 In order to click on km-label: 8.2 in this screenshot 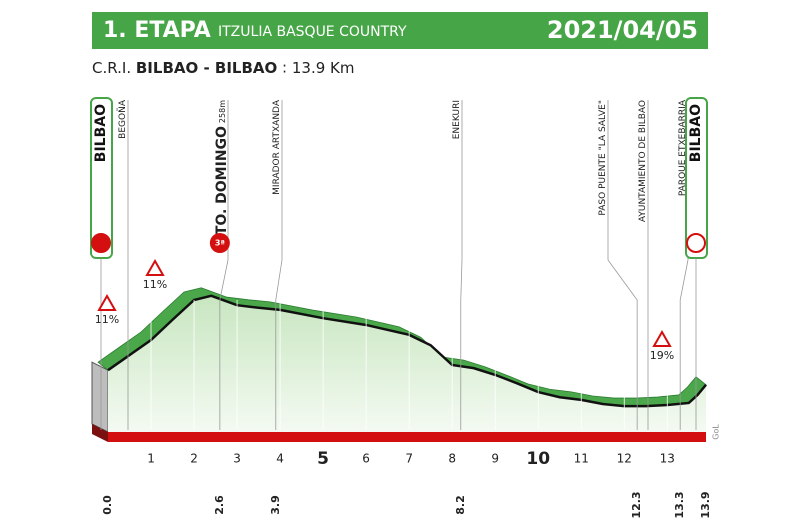, I will do `click(460, 505)`.